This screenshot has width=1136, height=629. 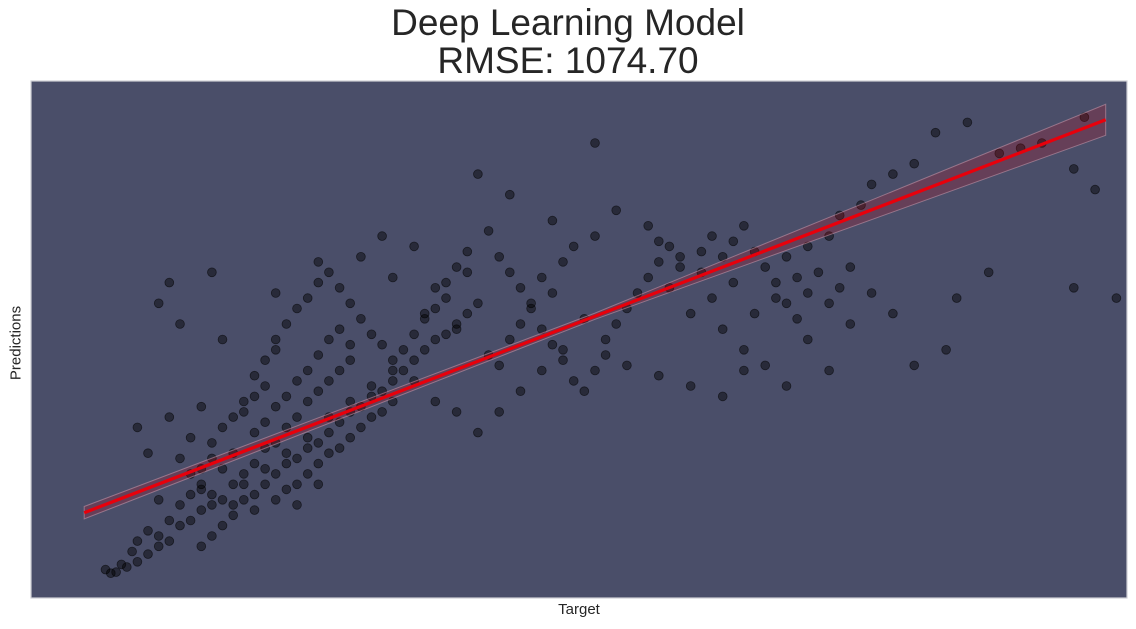 What do you see at coordinates (16, 343) in the screenshot?
I see `y-axis-label: Predictions` at bounding box center [16, 343].